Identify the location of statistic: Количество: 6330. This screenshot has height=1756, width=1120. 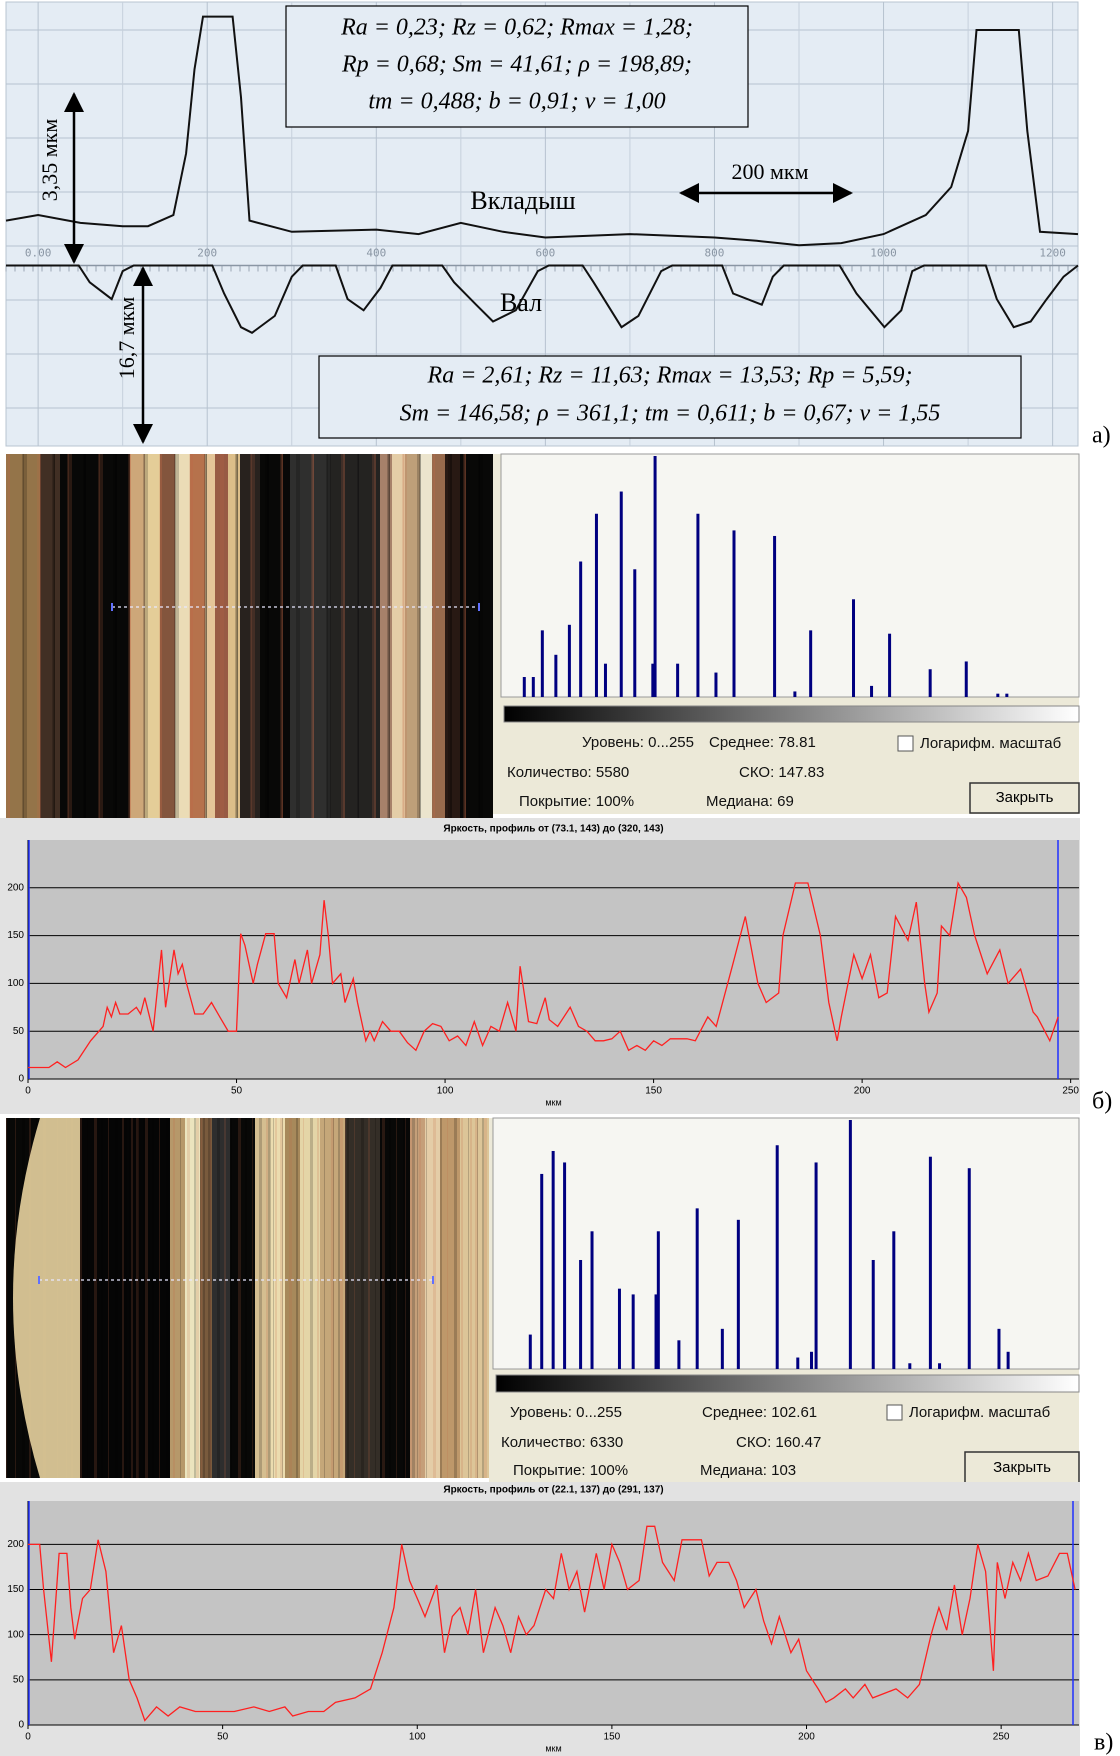
(562, 1442).